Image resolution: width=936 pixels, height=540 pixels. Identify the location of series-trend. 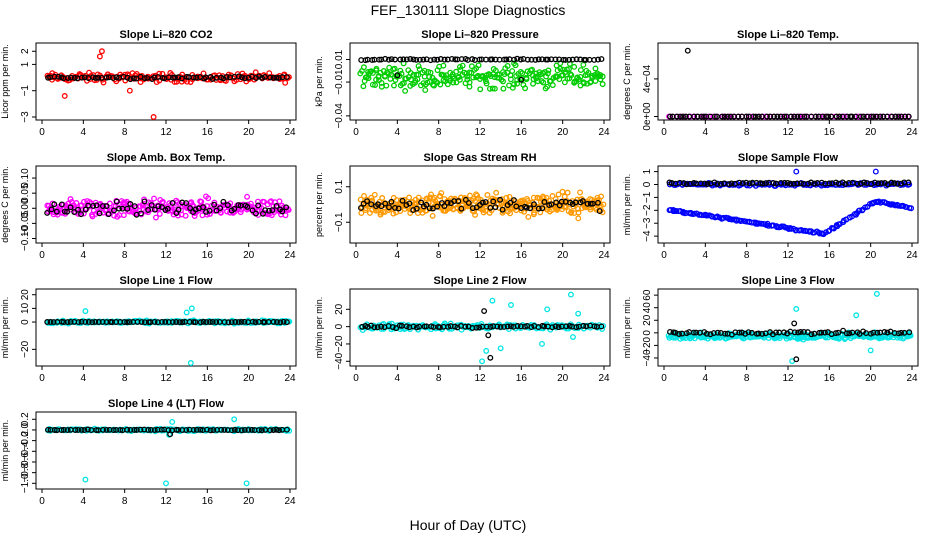
(790, 218).